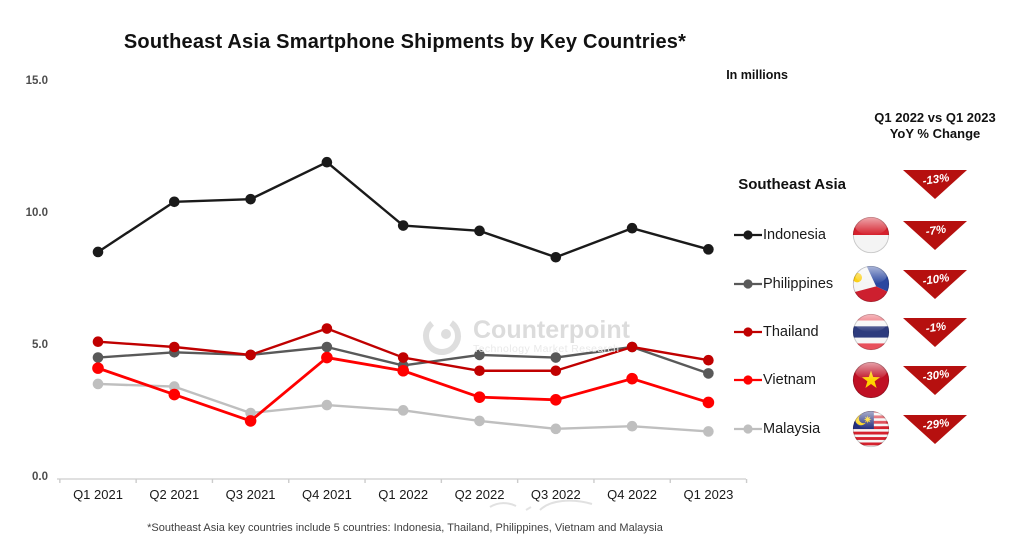  I want to click on panel-row-thailand: Thailand -1%, so click(825, 332).